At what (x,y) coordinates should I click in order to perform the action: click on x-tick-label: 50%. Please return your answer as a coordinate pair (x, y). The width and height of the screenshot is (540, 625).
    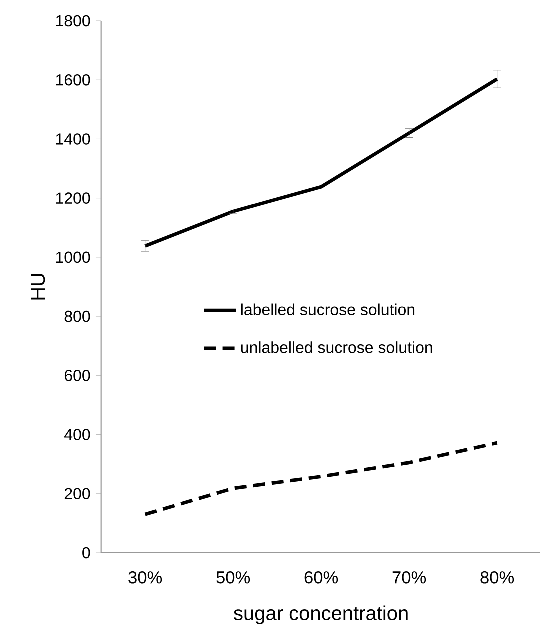
    Looking at the image, I should click on (233, 577).